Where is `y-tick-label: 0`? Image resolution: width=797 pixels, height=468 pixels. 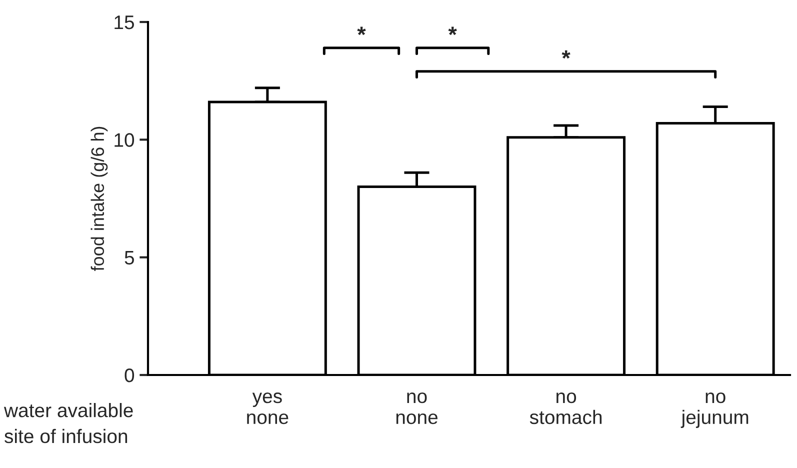
y-tick-label: 0 is located at coordinates (129, 375).